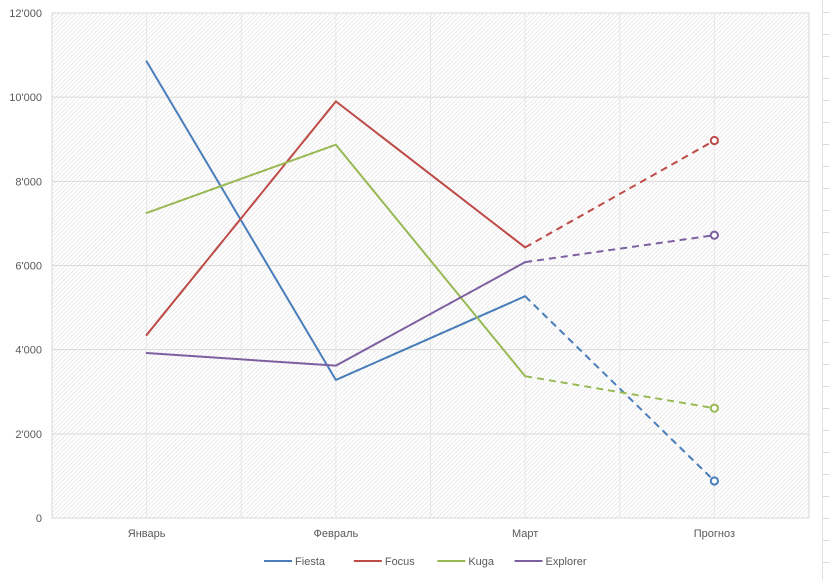 The image size is (829, 585). What do you see at coordinates (525, 534) in the screenshot?
I see `x-tick-label: Март` at bounding box center [525, 534].